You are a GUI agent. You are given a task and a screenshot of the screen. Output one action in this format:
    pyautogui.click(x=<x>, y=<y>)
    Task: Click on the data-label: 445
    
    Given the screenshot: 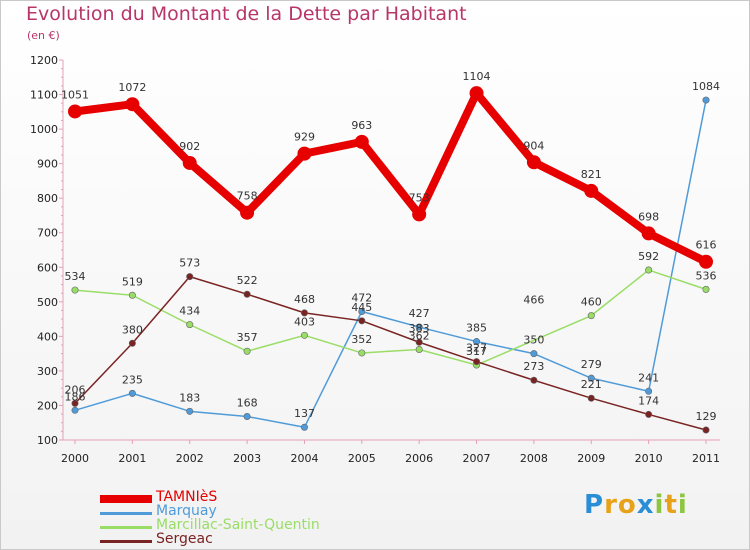 What is the action you would take?
    pyautogui.click(x=361, y=307)
    